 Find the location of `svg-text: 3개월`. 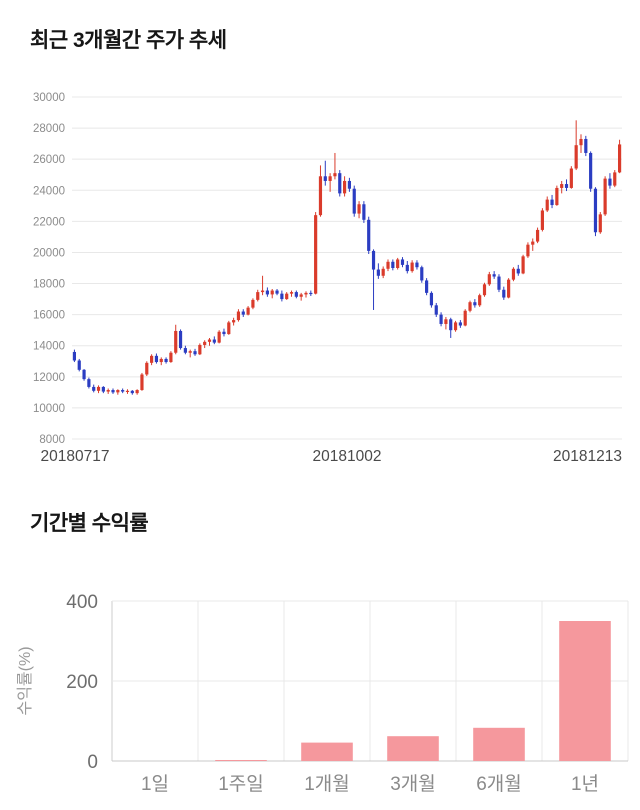

svg-text: 3개월 is located at coordinates (413, 784).